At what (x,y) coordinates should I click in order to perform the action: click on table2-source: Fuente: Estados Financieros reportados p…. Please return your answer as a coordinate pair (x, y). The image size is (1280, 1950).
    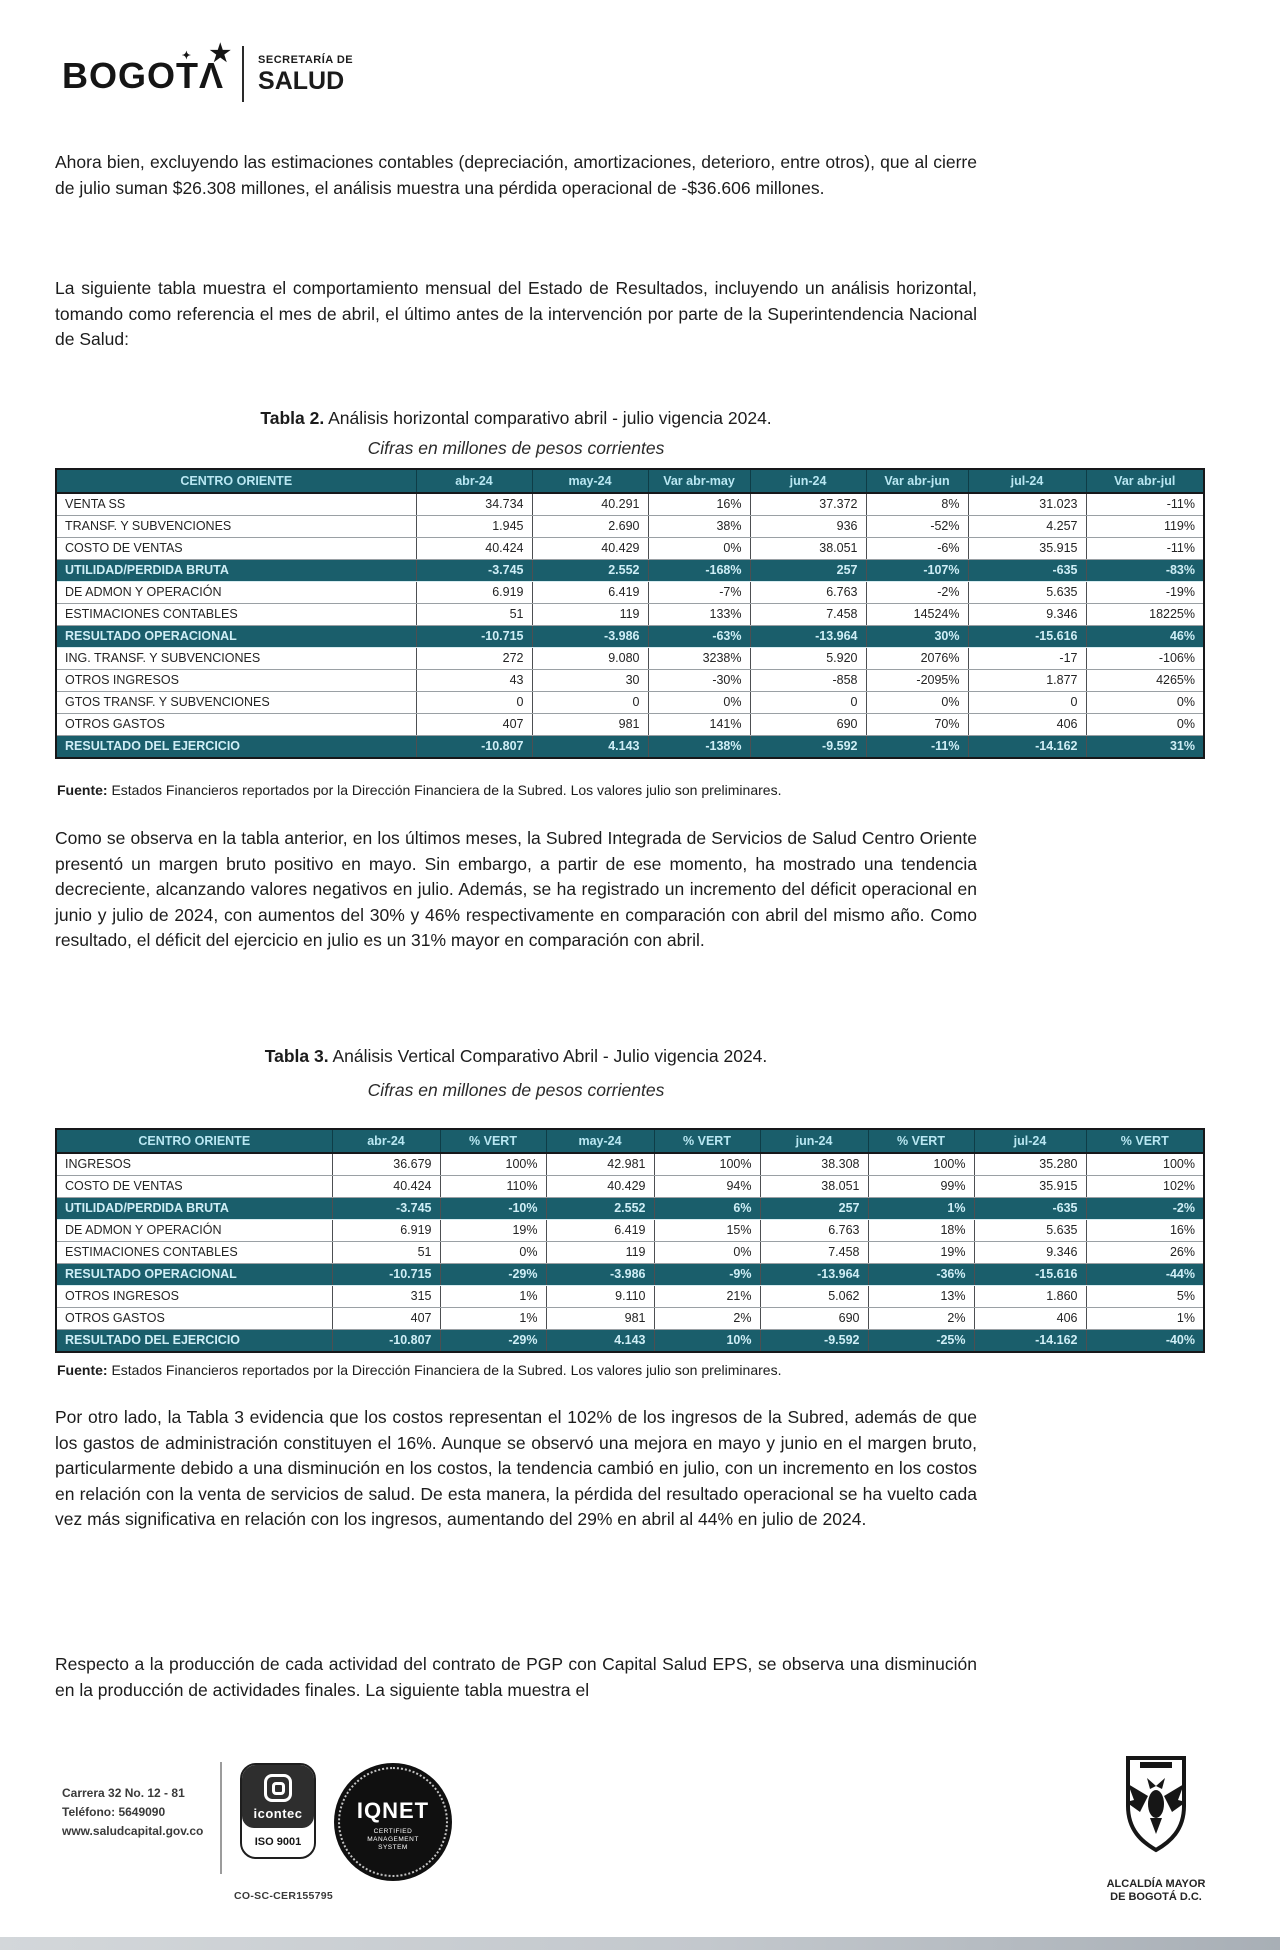
    Looking at the image, I should click on (419, 790).